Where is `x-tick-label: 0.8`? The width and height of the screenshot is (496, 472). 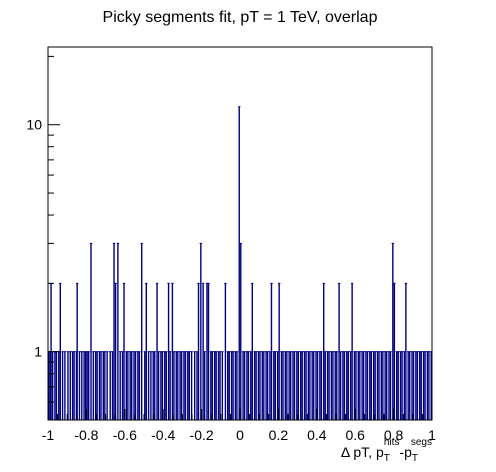
x-tick-label: 0.8 is located at coordinates (394, 435).